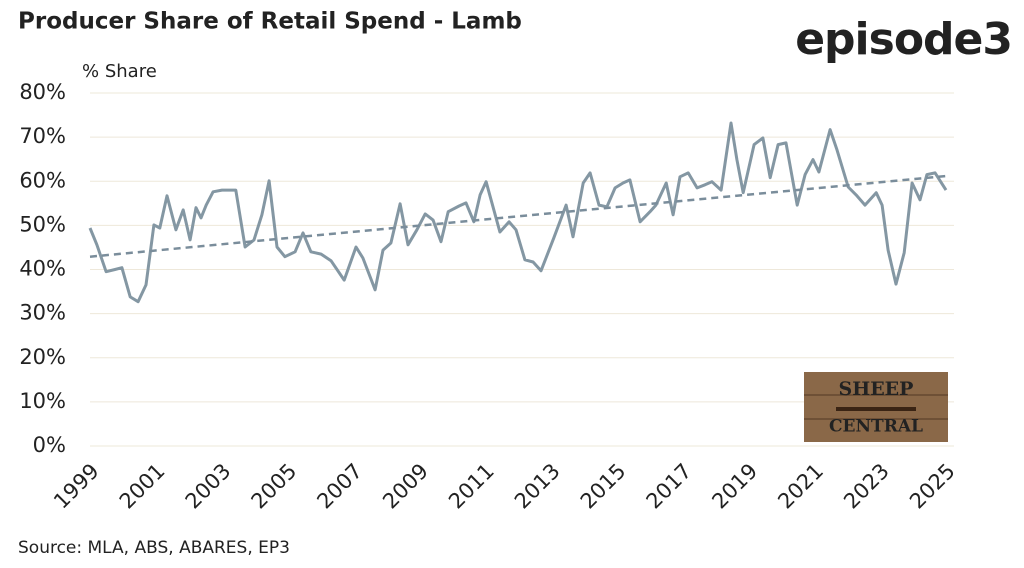  What do you see at coordinates (876, 407) in the screenshot?
I see `watermark: SHEEP CENTRAL` at bounding box center [876, 407].